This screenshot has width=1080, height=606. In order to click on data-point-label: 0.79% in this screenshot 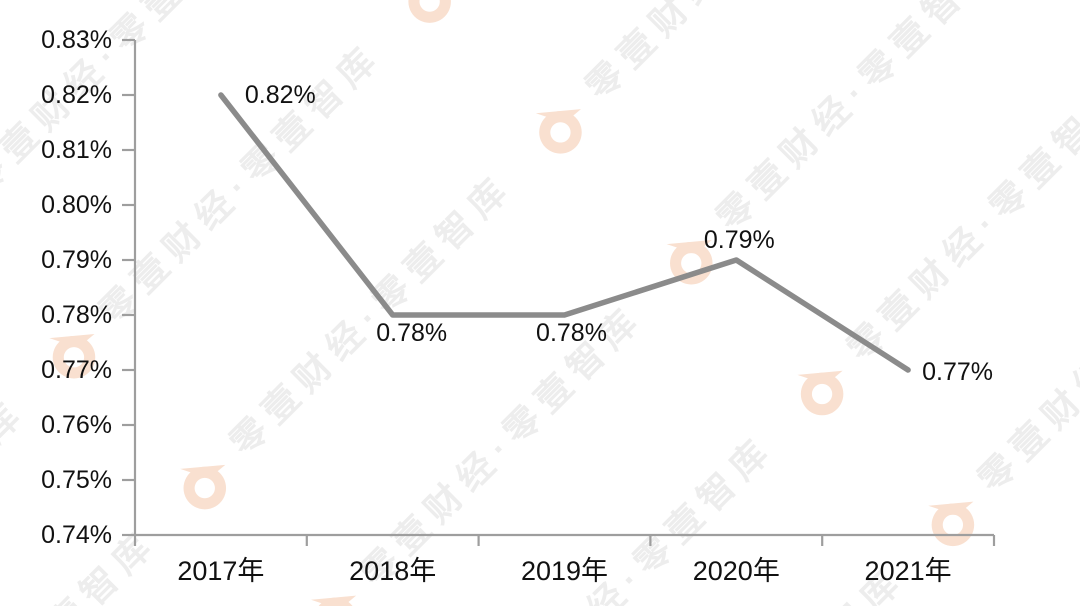, I will do `click(739, 240)`.